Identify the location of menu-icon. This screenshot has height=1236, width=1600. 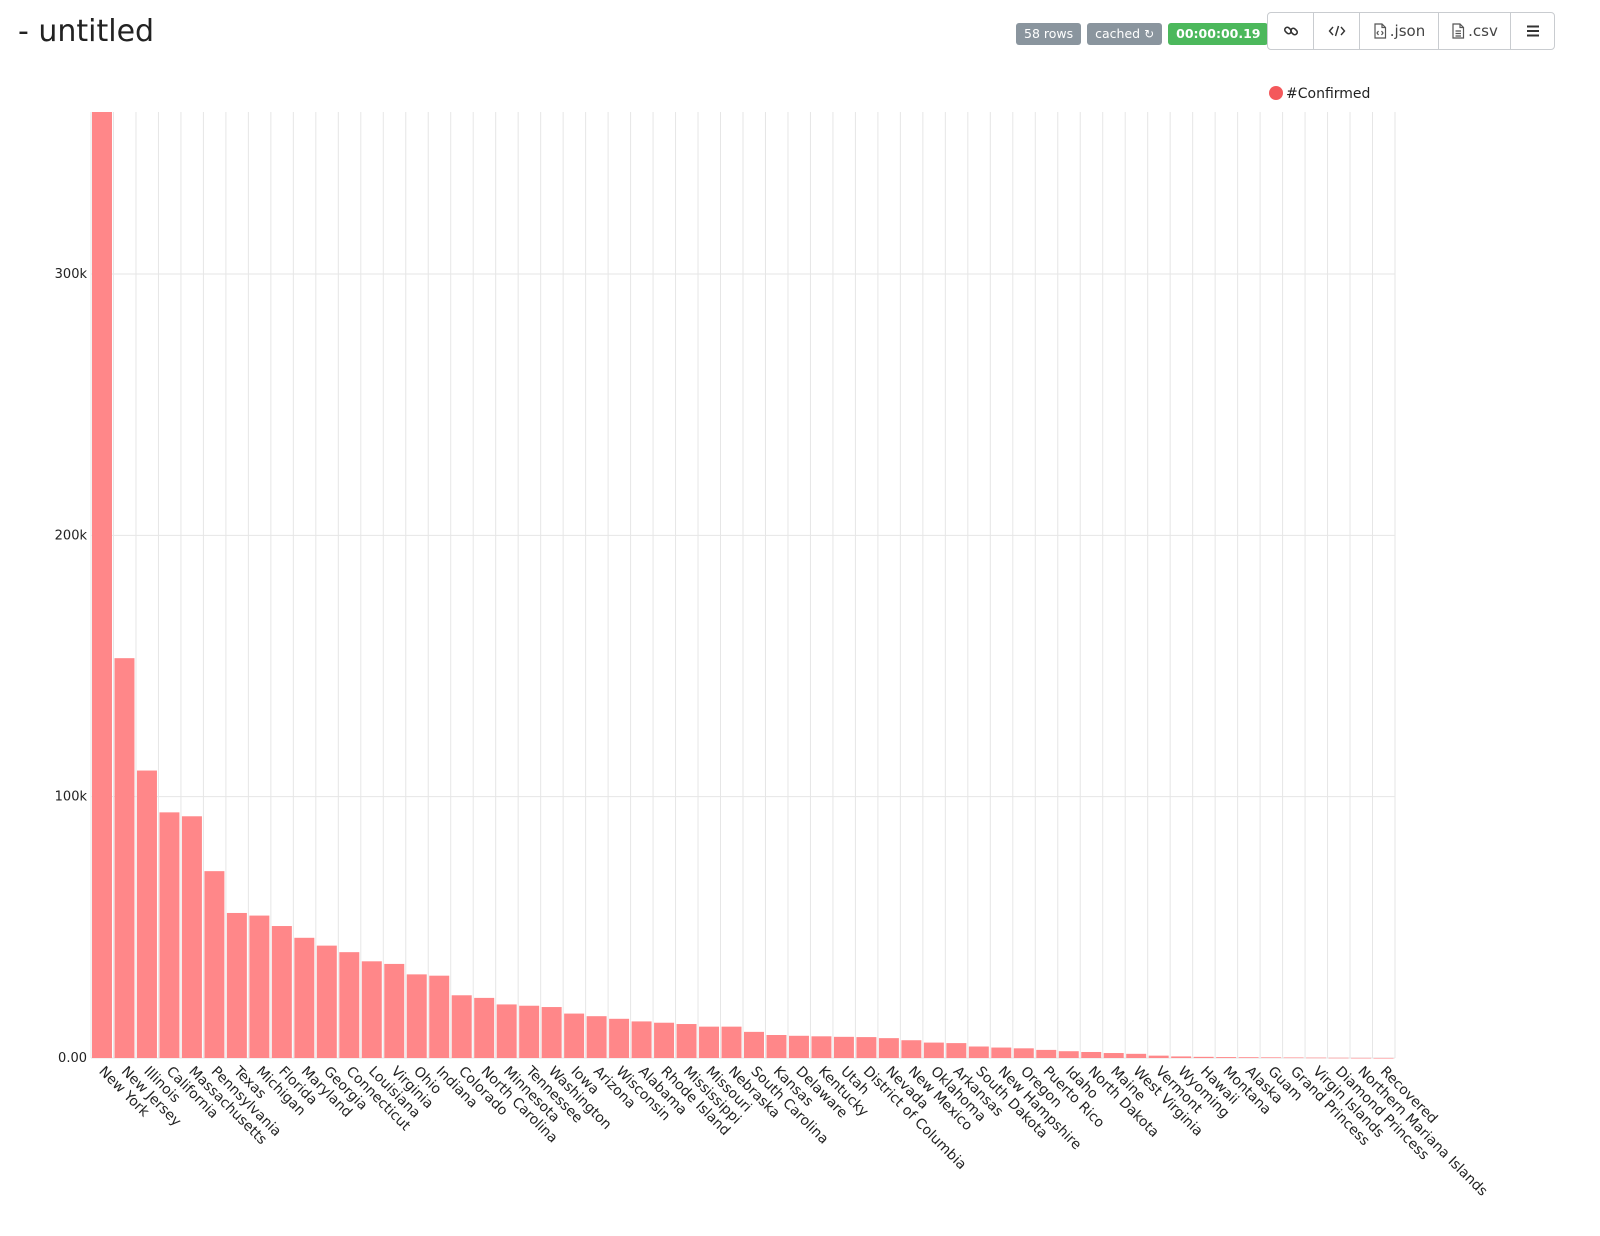
(1532, 31).